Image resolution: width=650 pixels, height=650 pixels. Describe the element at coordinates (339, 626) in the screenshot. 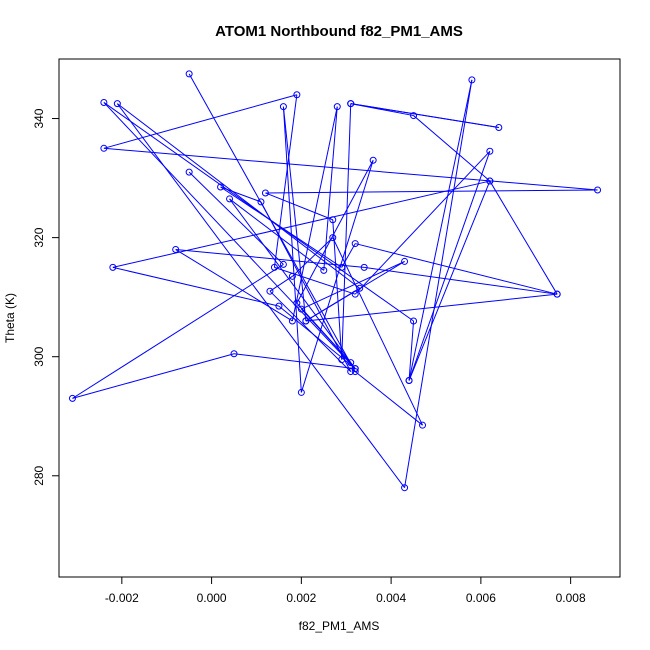

I see `x-axis-label: f82_PM1_AMS` at that location.